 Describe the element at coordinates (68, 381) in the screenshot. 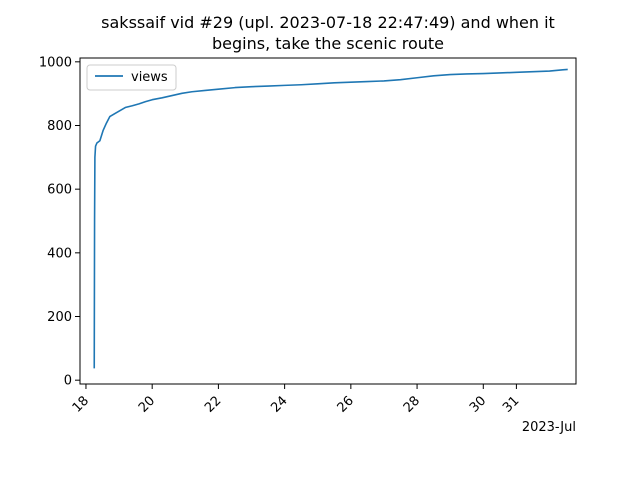

I see `y-tick-label-0: 0` at that location.